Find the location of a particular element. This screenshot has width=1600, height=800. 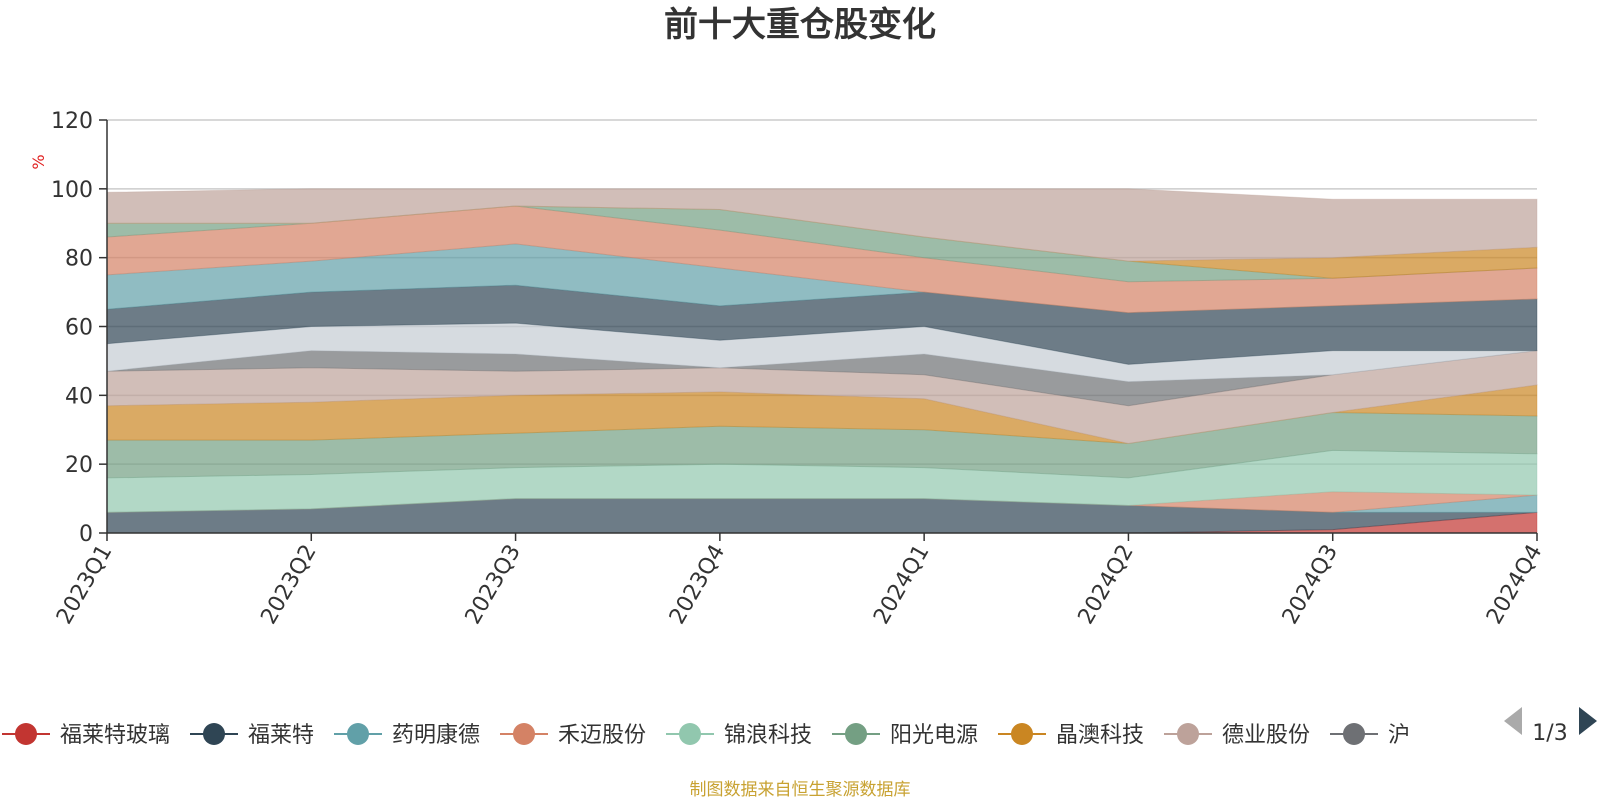

legend-item: 福莱特 is located at coordinates (252, 735).